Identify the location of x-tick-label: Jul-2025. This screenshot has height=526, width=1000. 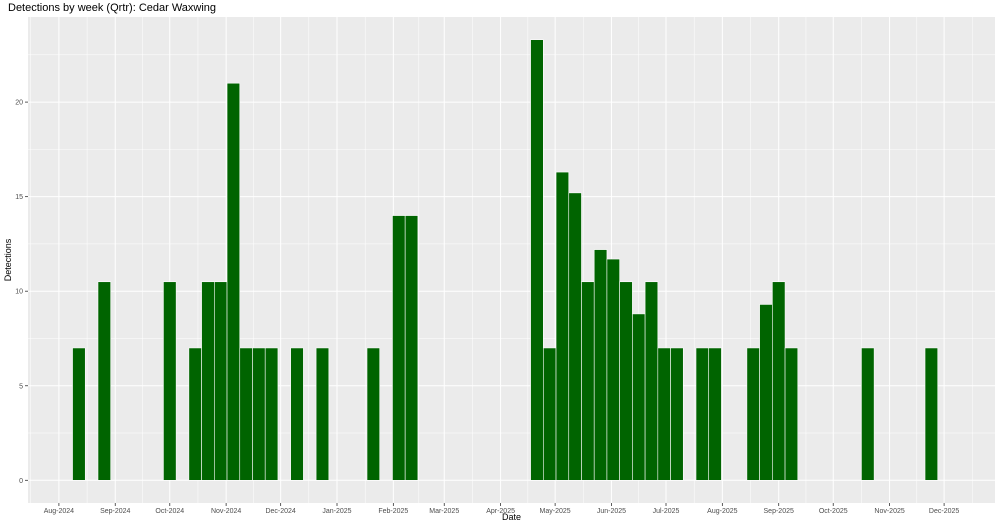
(666, 511).